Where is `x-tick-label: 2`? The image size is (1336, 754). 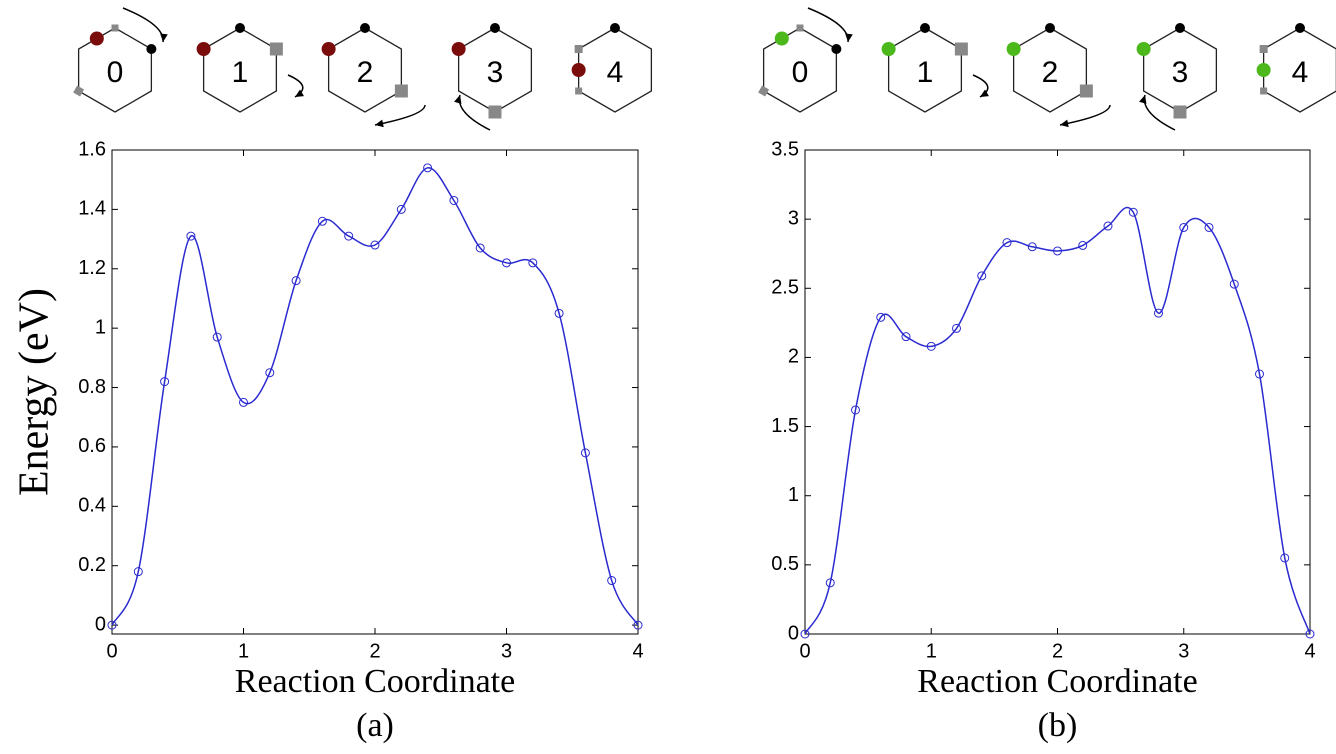
x-tick-label: 2 is located at coordinates (1057, 651).